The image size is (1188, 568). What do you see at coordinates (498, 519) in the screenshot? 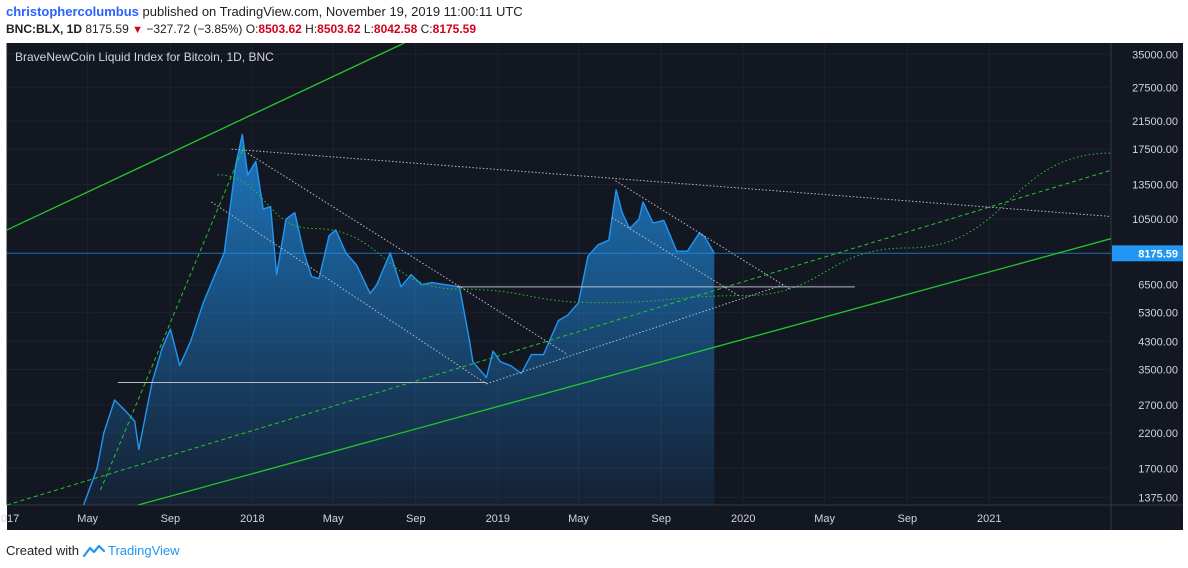
I see `time-tick-label: 2019` at bounding box center [498, 519].